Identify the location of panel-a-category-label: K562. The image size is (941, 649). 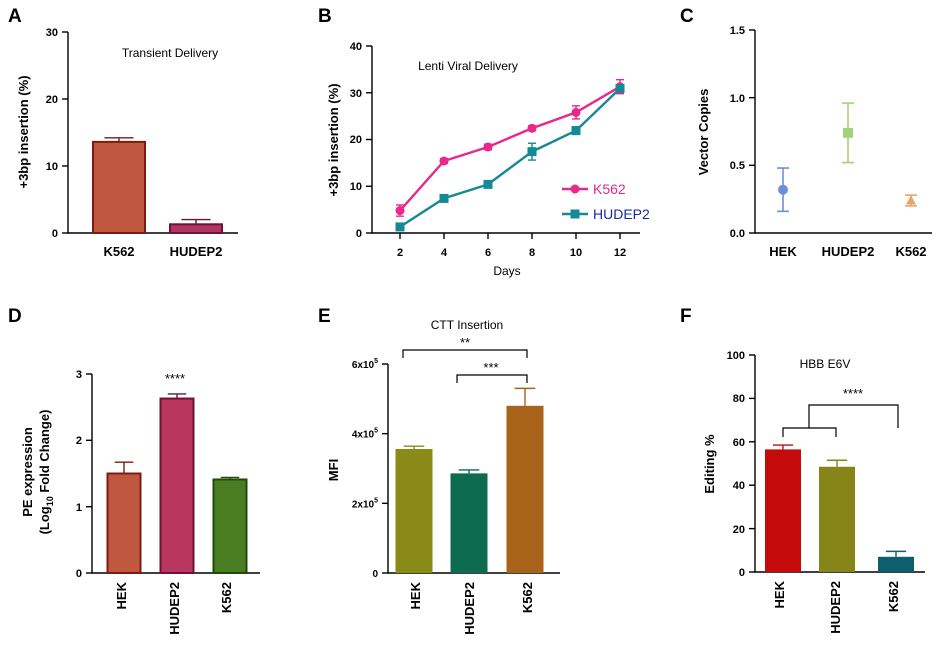
(118, 251).